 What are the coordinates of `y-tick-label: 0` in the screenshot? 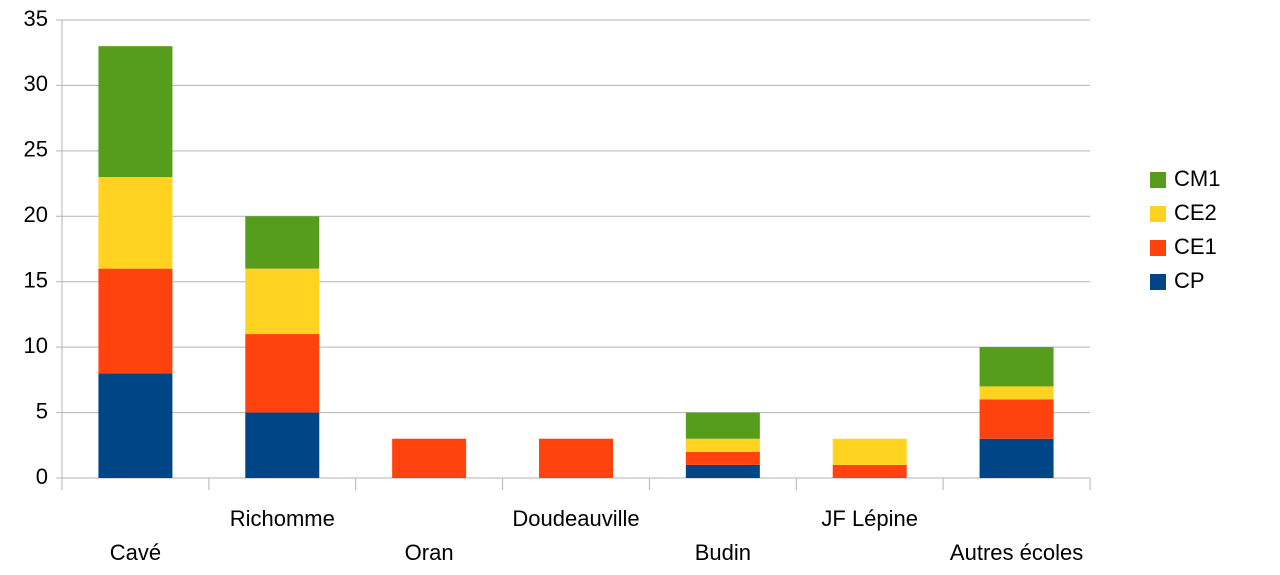 It's located at (42, 476).